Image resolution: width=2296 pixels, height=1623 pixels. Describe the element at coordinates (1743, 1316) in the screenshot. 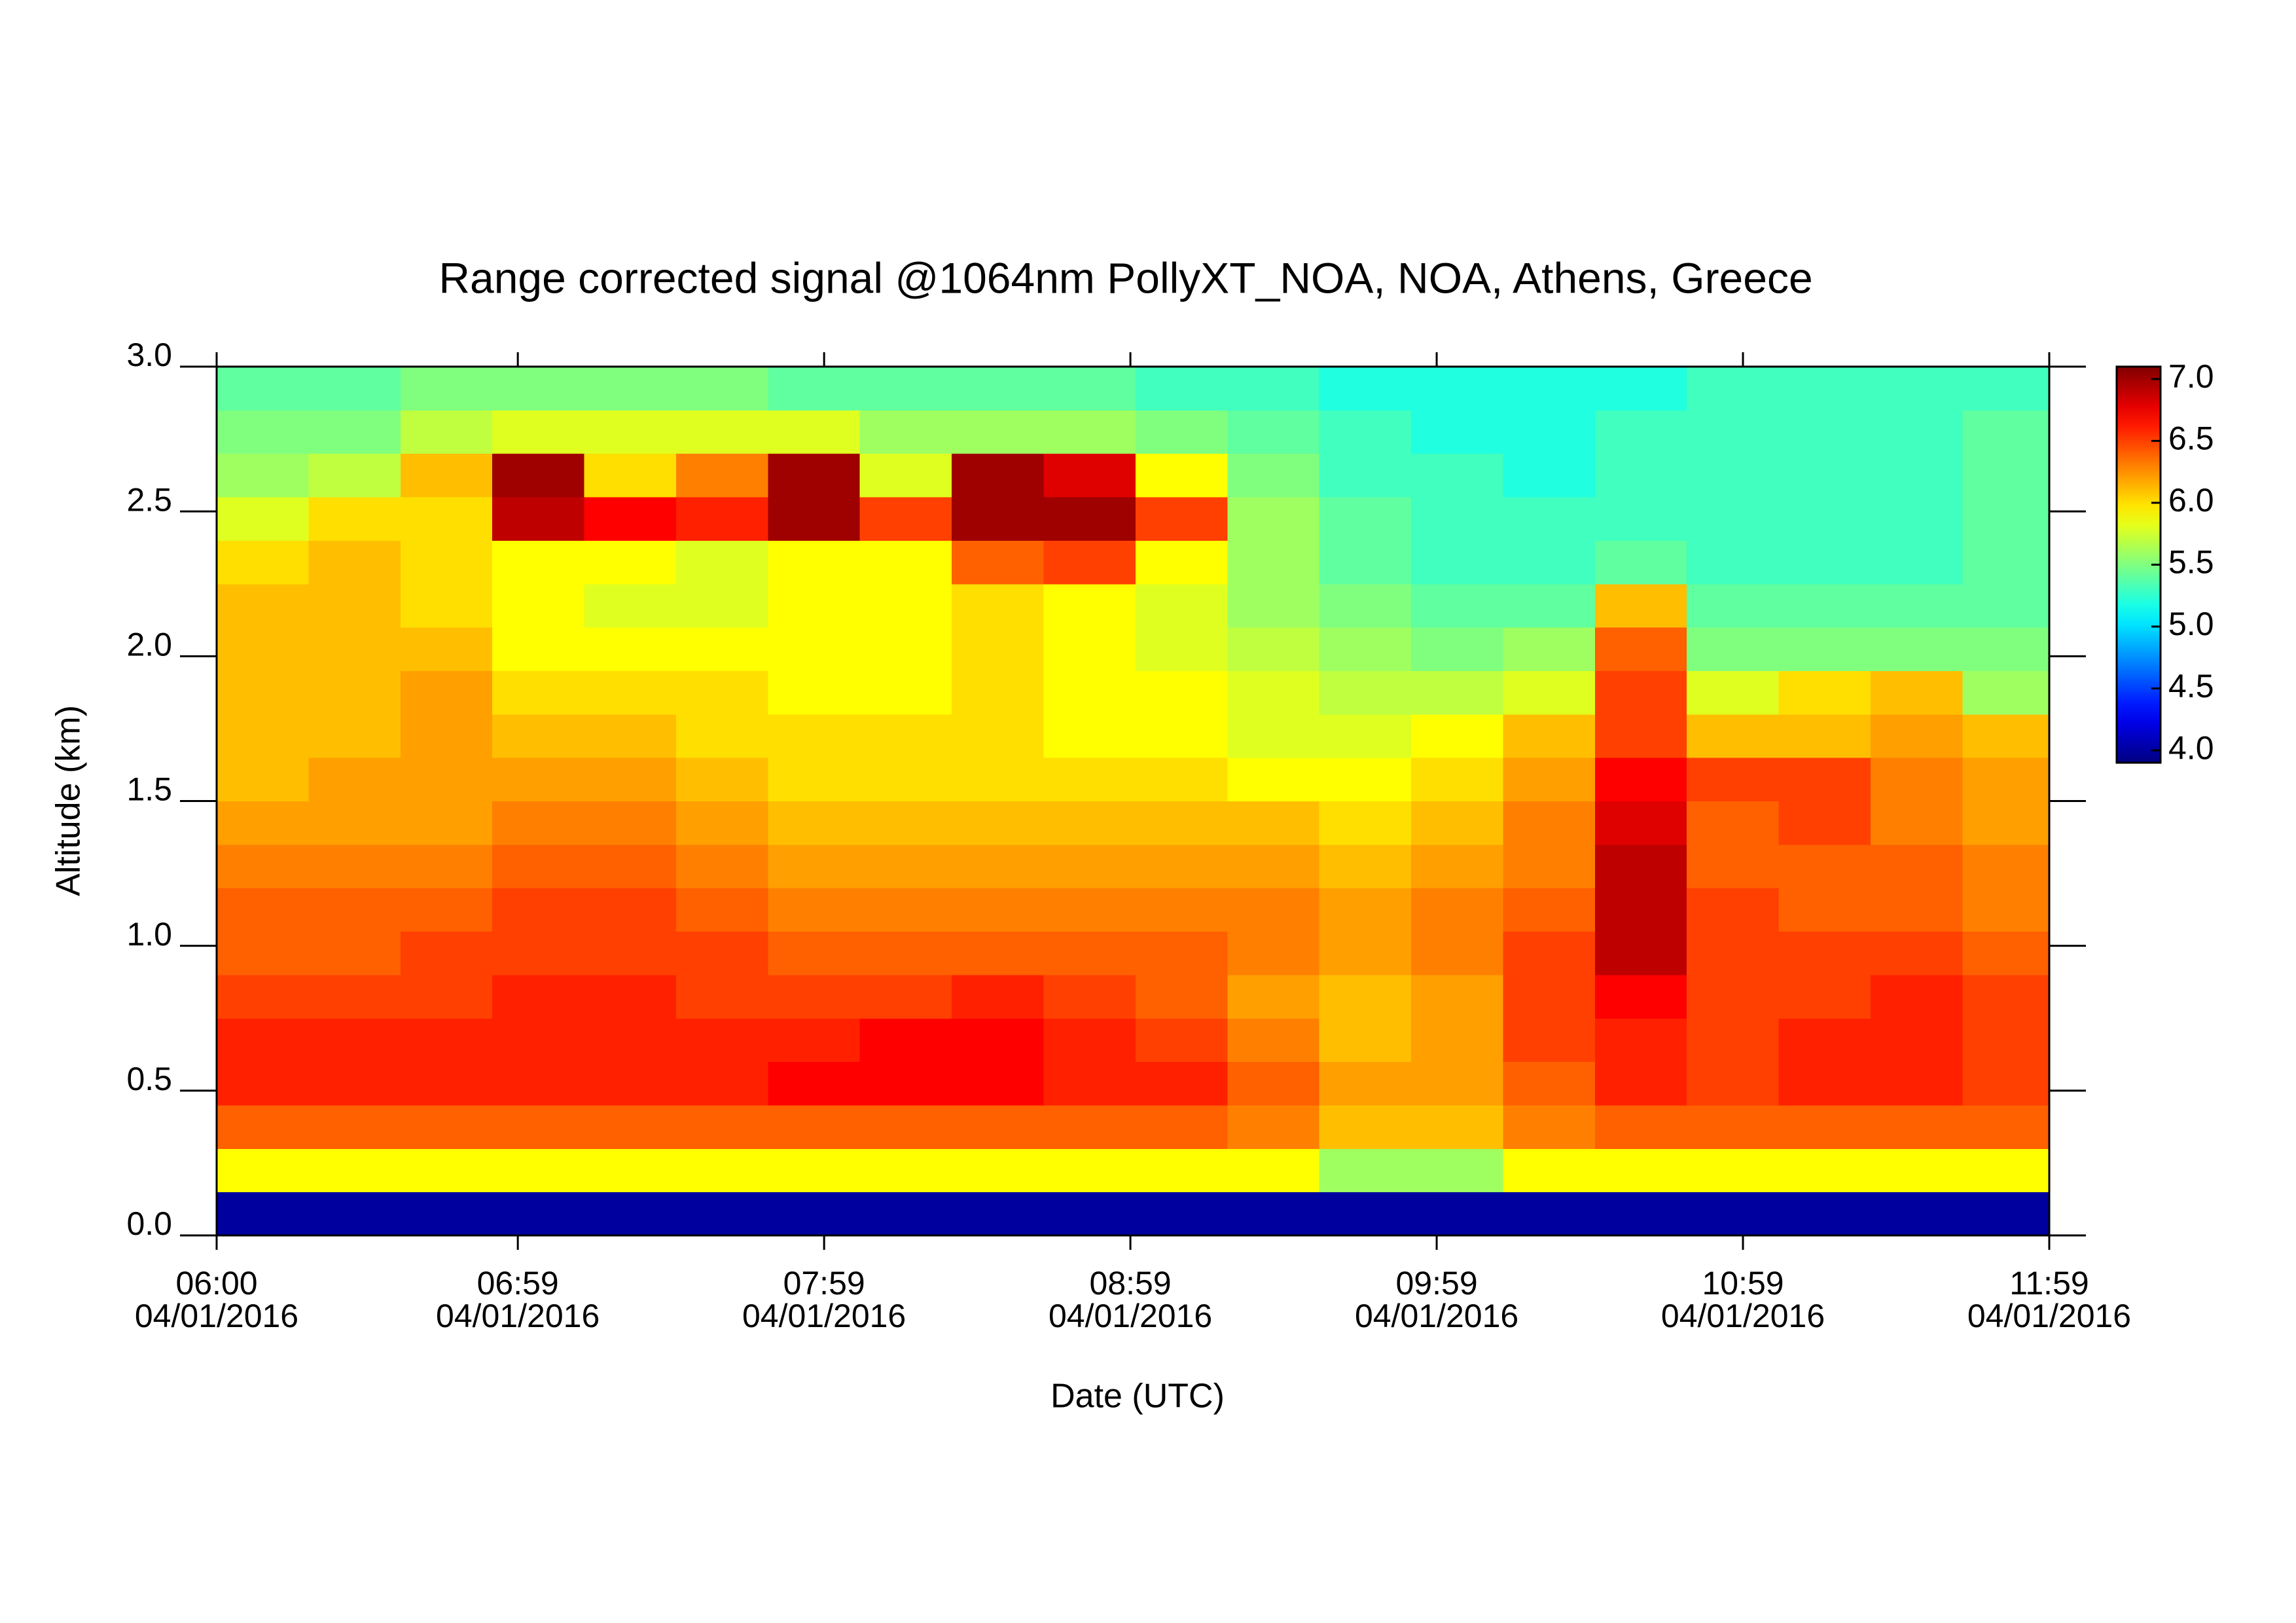

I see `x-tick-label-line: 04/01/2016` at that location.